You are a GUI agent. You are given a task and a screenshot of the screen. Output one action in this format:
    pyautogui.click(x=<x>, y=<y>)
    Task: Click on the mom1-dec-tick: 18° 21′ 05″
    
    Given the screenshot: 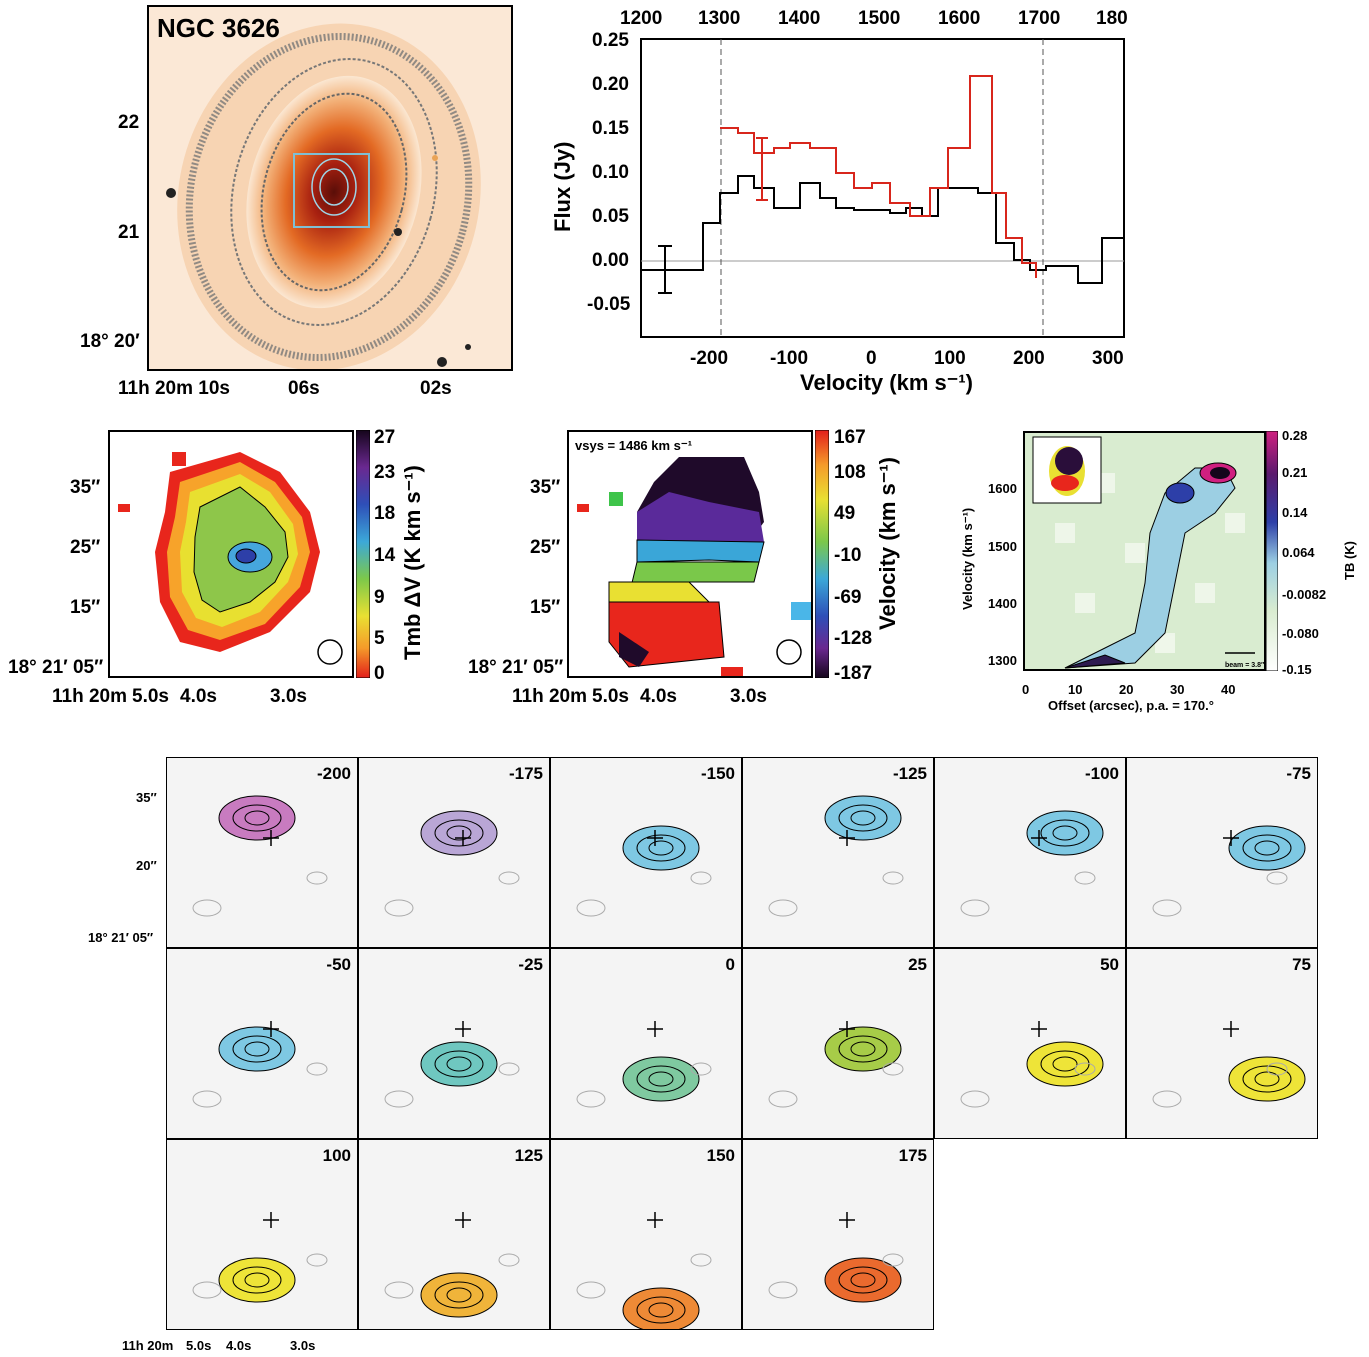 What is the action you would take?
    pyautogui.click(x=516, y=667)
    